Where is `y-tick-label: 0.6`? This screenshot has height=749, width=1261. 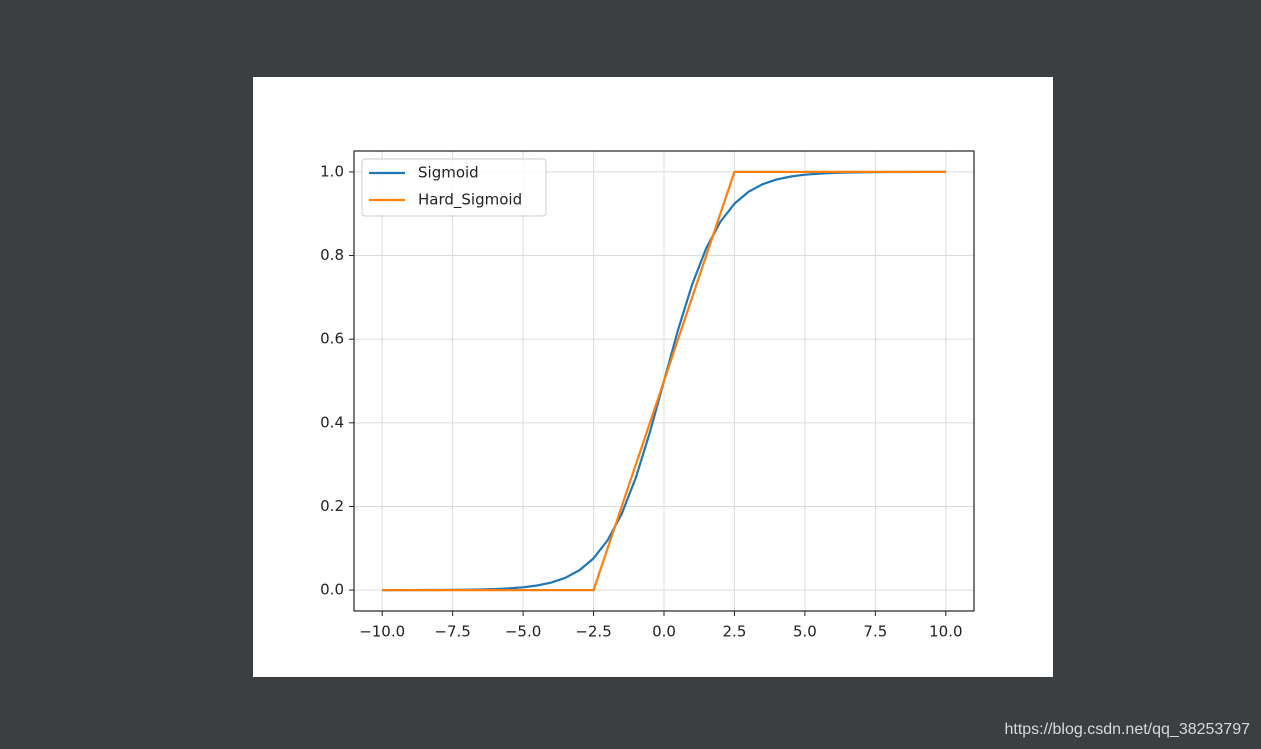 y-tick-label: 0.6 is located at coordinates (332, 339).